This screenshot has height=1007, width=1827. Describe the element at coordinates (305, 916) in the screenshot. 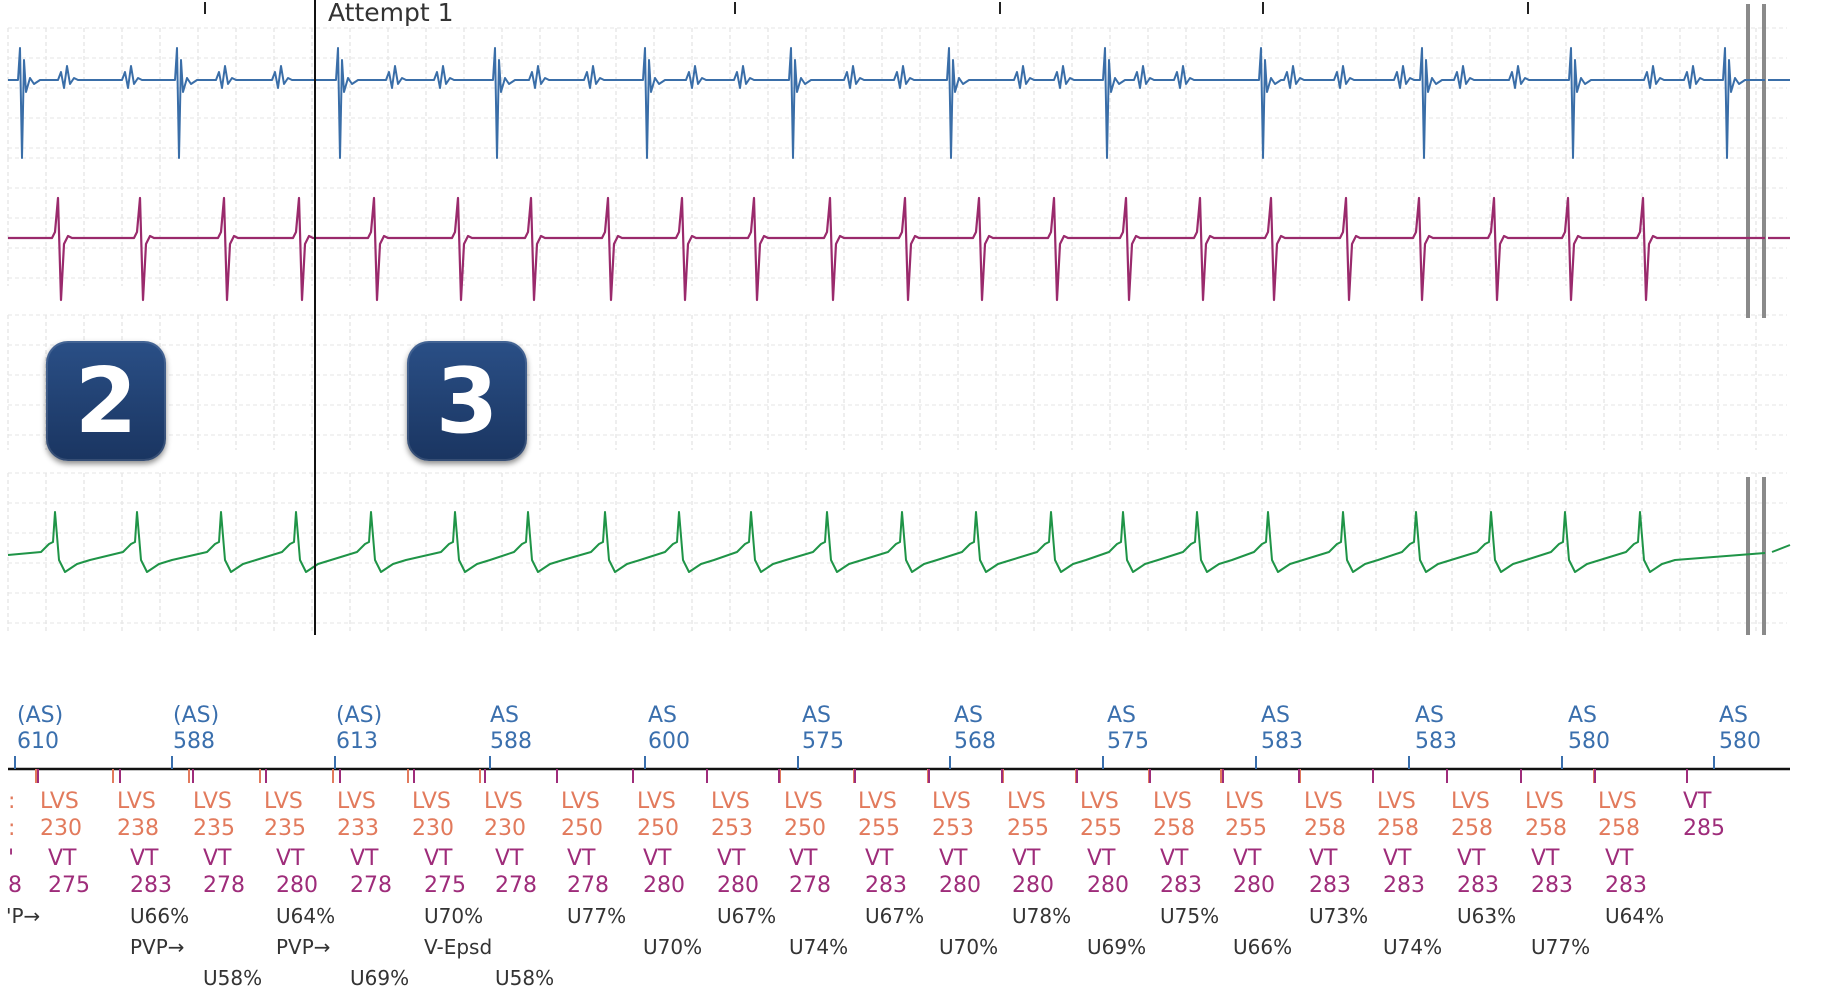

I see `annotation-row1: U64%` at that location.